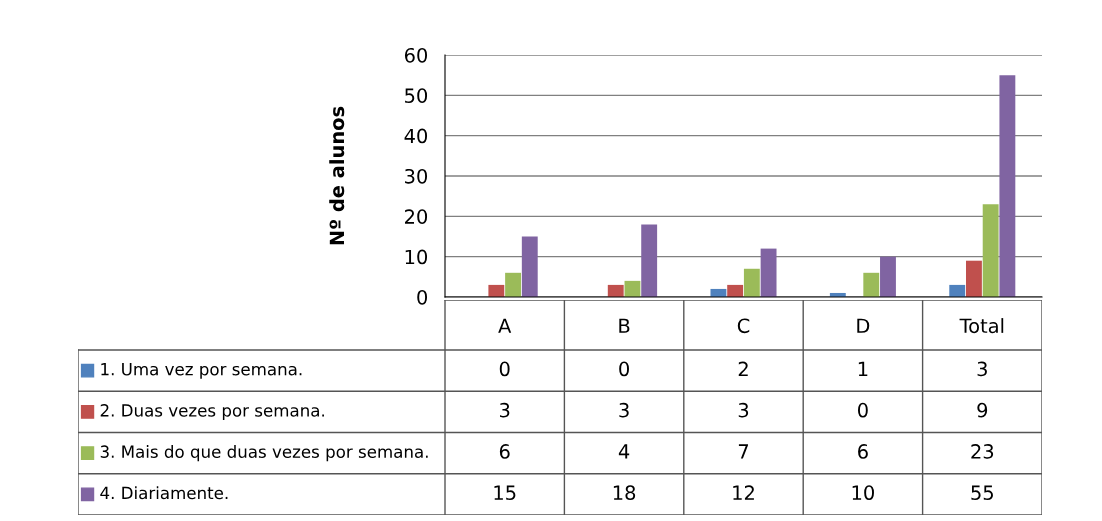  I want to click on data-label: 7, so click(743, 451).